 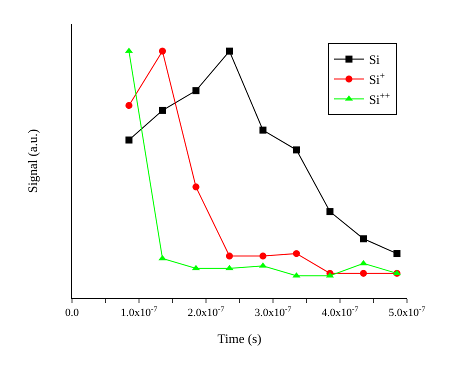 I want to click on x-tick-label: 0.0, so click(x=72, y=313).